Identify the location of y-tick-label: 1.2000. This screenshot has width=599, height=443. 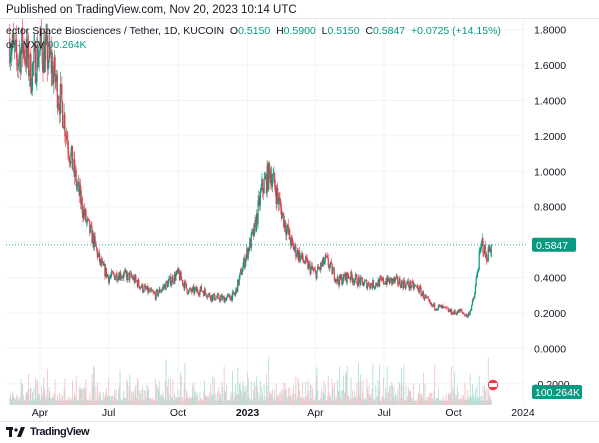
(550, 137).